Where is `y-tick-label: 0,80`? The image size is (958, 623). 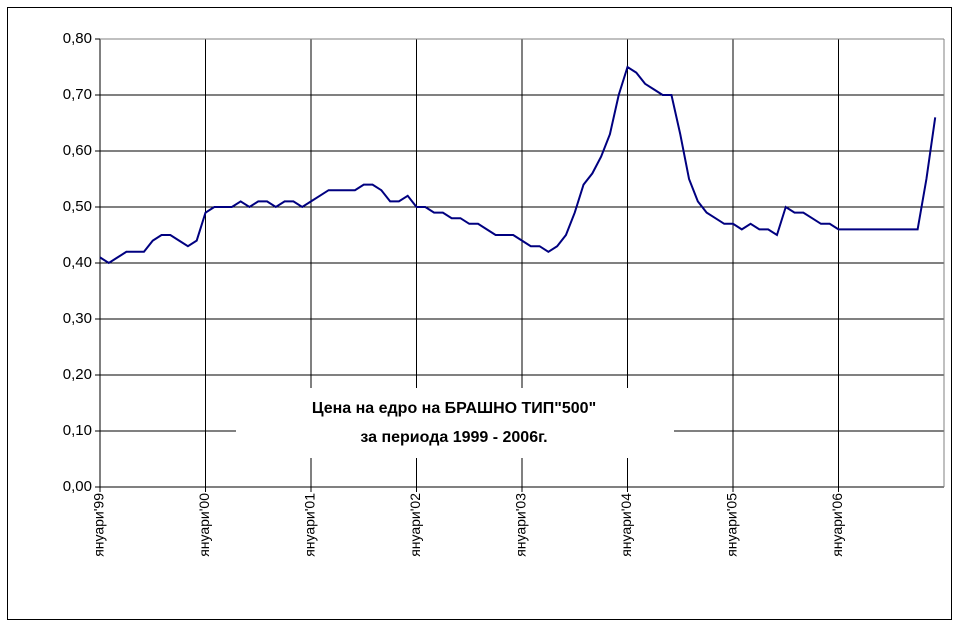 y-tick-label: 0,80 is located at coordinates (77, 38).